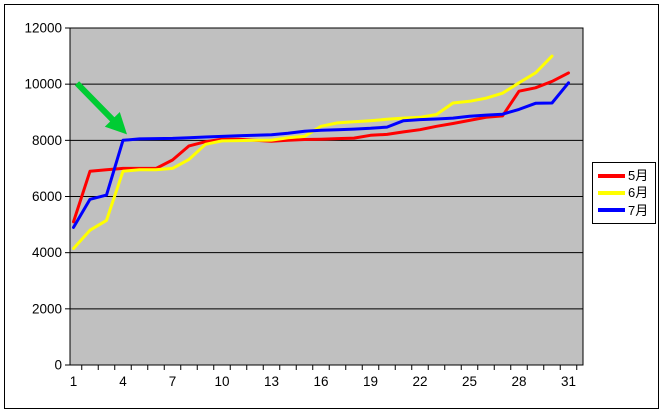 The height and width of the screenshot is (415, 663). What do you see at coordinates (625, 176) in the screenshot?
I see `legend-item-may: 5月` at bounding box center [625, 176].